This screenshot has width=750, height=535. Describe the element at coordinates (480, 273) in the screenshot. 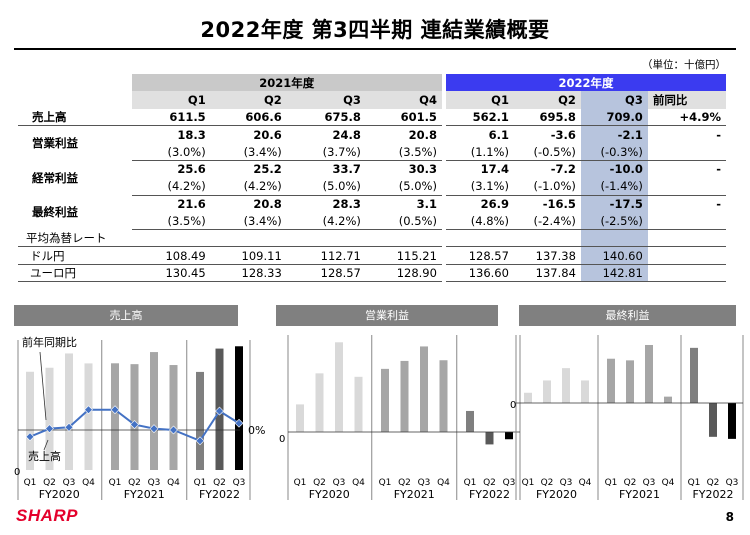

I see `table-cell: 136.60` at that location.